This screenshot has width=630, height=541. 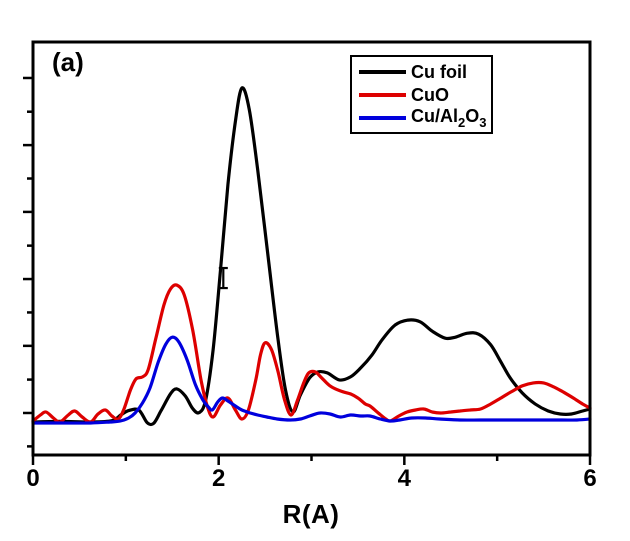 What do you see at coordinates (311, 478) in the screenshot?
I see `x-tick-labels: 0 2 4 6` at bounding box center [311, 478].